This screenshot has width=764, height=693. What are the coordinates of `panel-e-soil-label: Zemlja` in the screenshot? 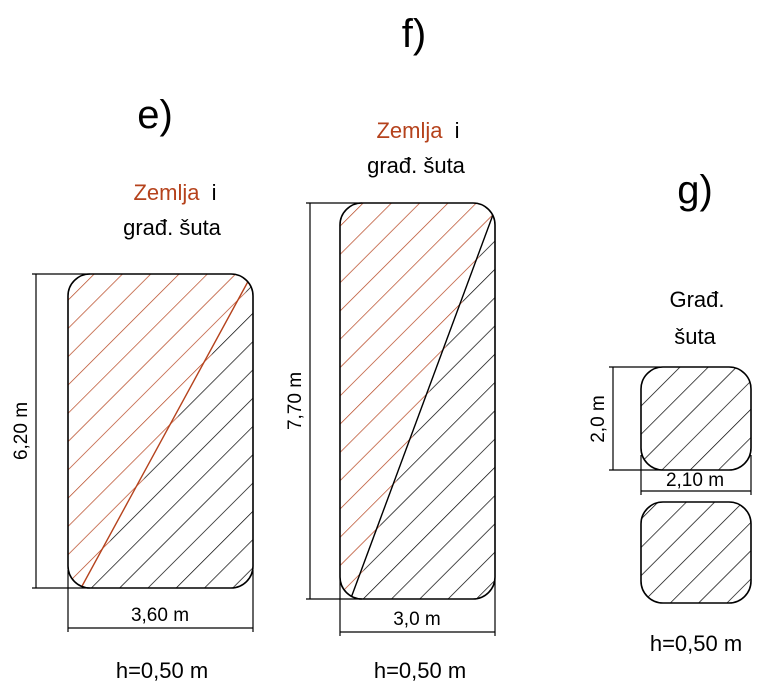 It's located at (166, 192).